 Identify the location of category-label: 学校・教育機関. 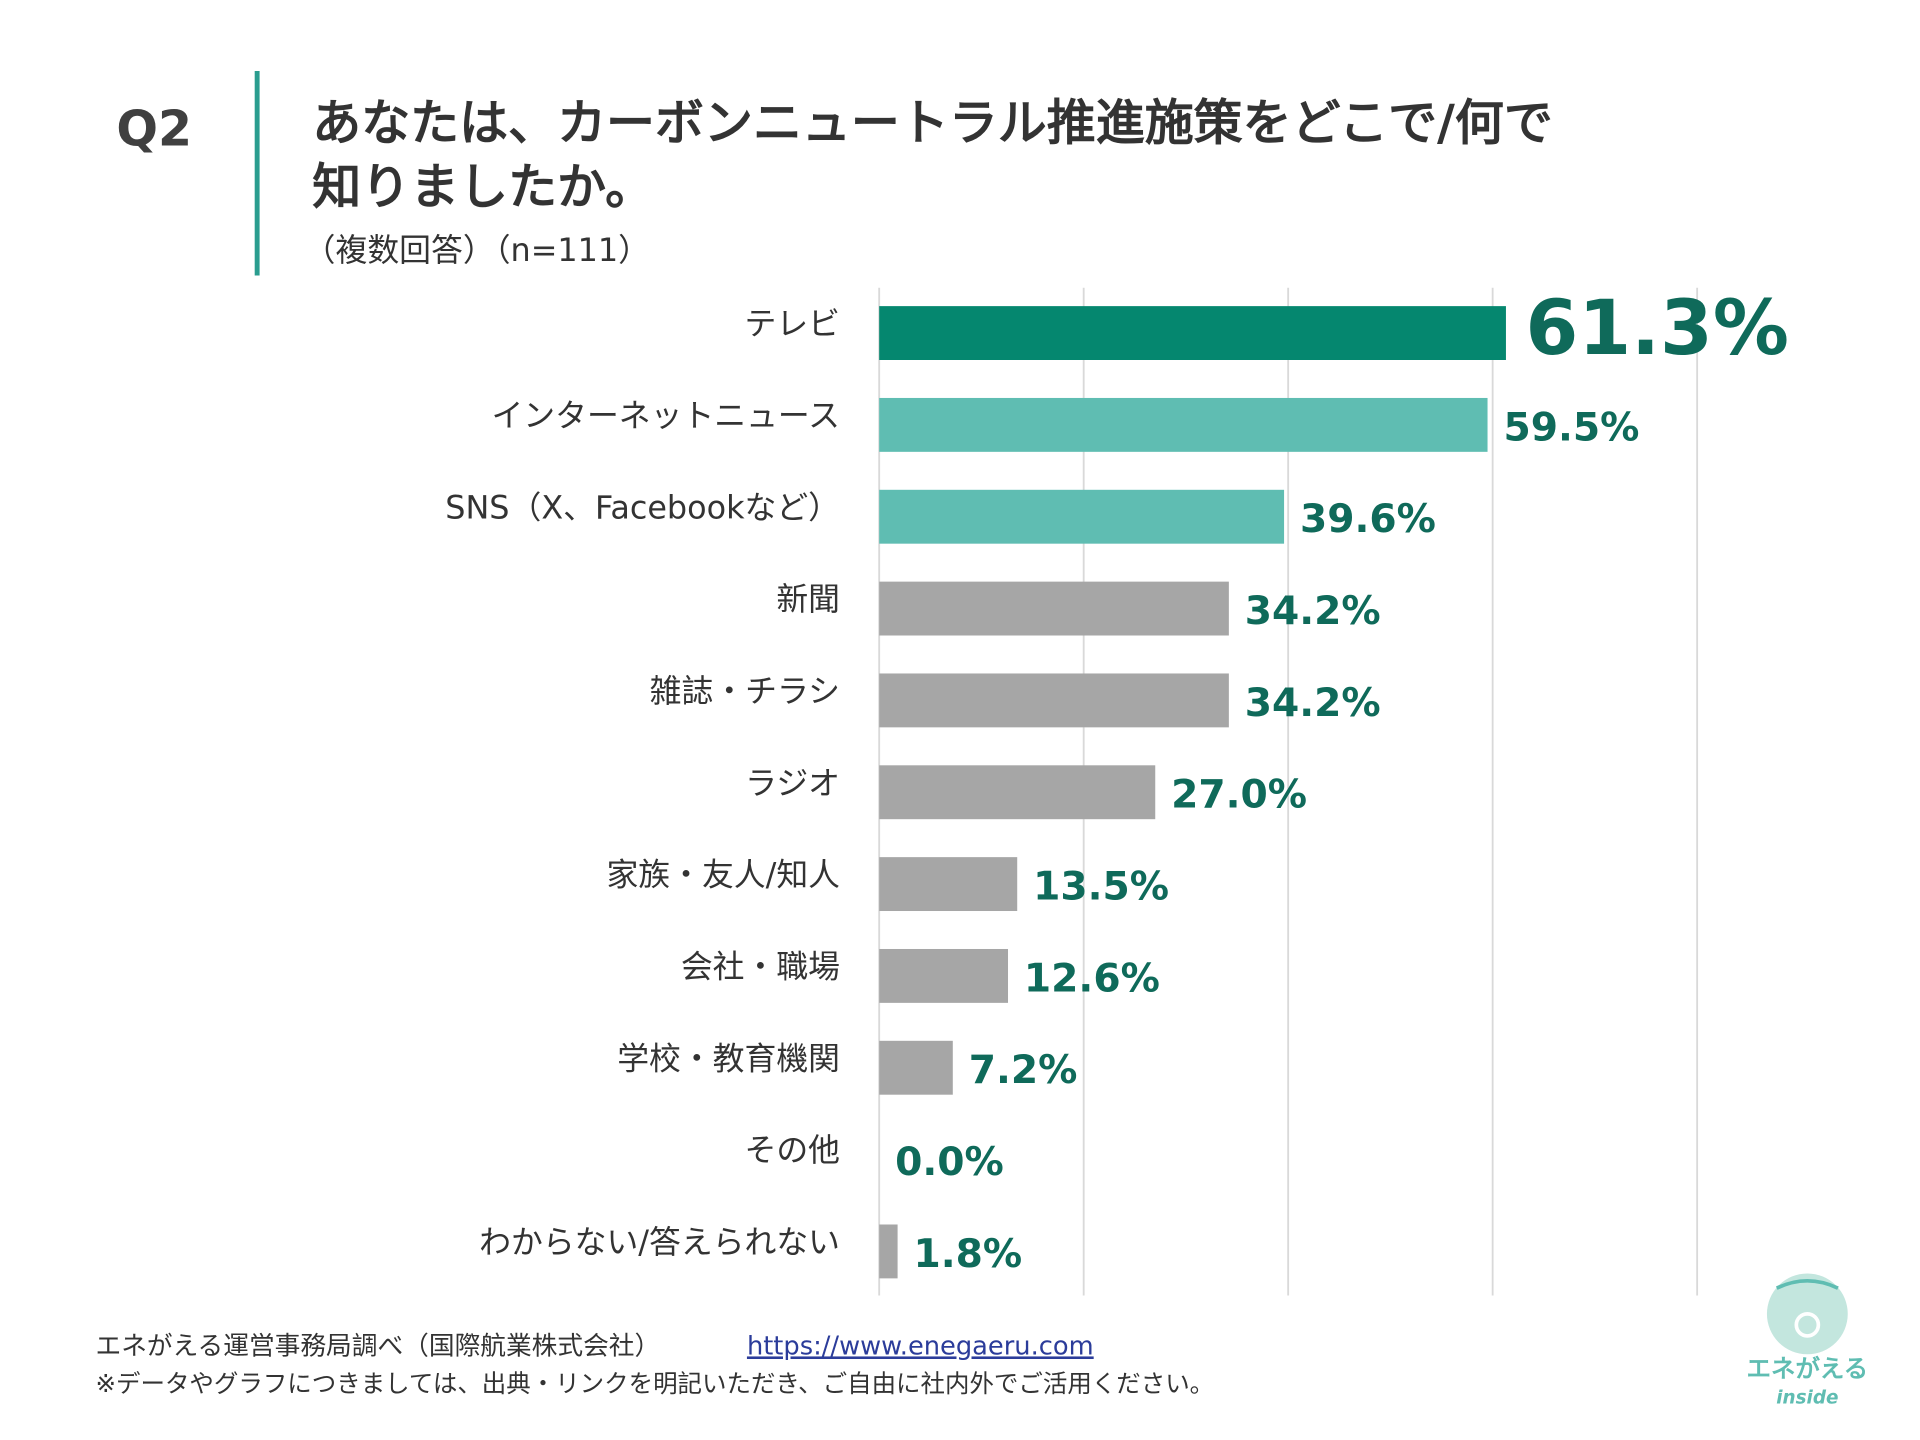
(728, 1058).